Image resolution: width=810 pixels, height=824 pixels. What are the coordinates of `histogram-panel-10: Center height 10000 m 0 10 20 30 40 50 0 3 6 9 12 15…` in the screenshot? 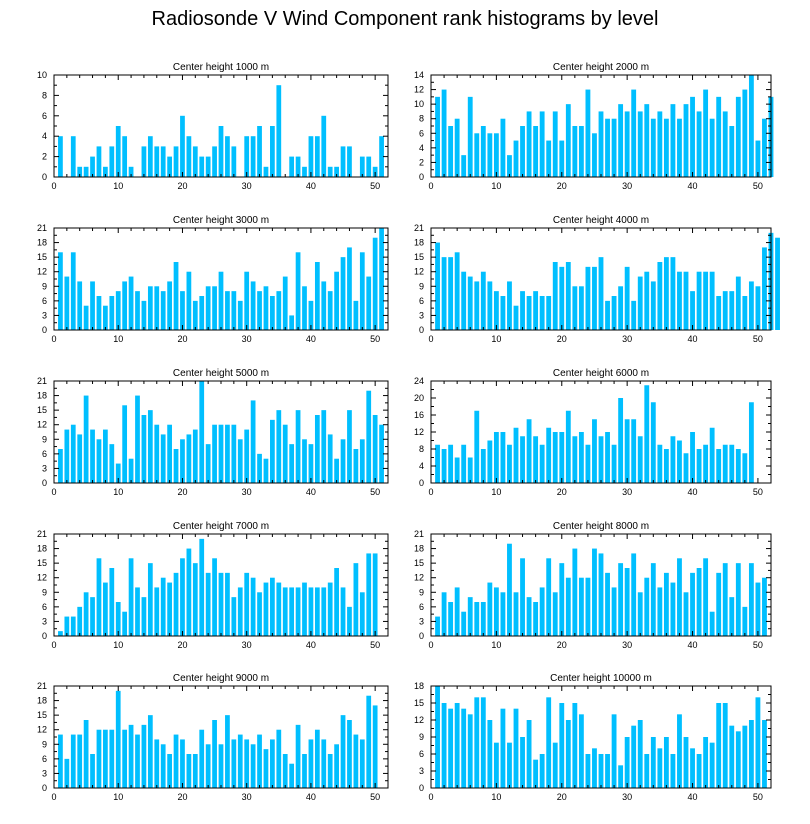 It's located at (593, 737).